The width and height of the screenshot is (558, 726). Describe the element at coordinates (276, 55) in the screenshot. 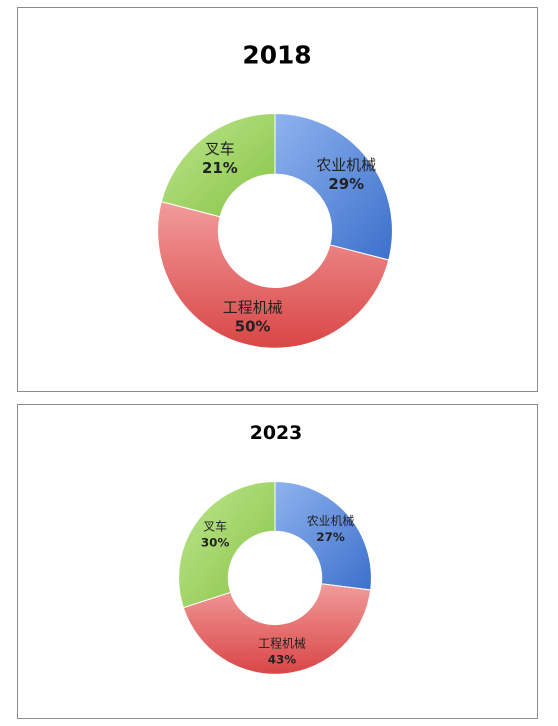

I see `chart-title: 2018` at that location.